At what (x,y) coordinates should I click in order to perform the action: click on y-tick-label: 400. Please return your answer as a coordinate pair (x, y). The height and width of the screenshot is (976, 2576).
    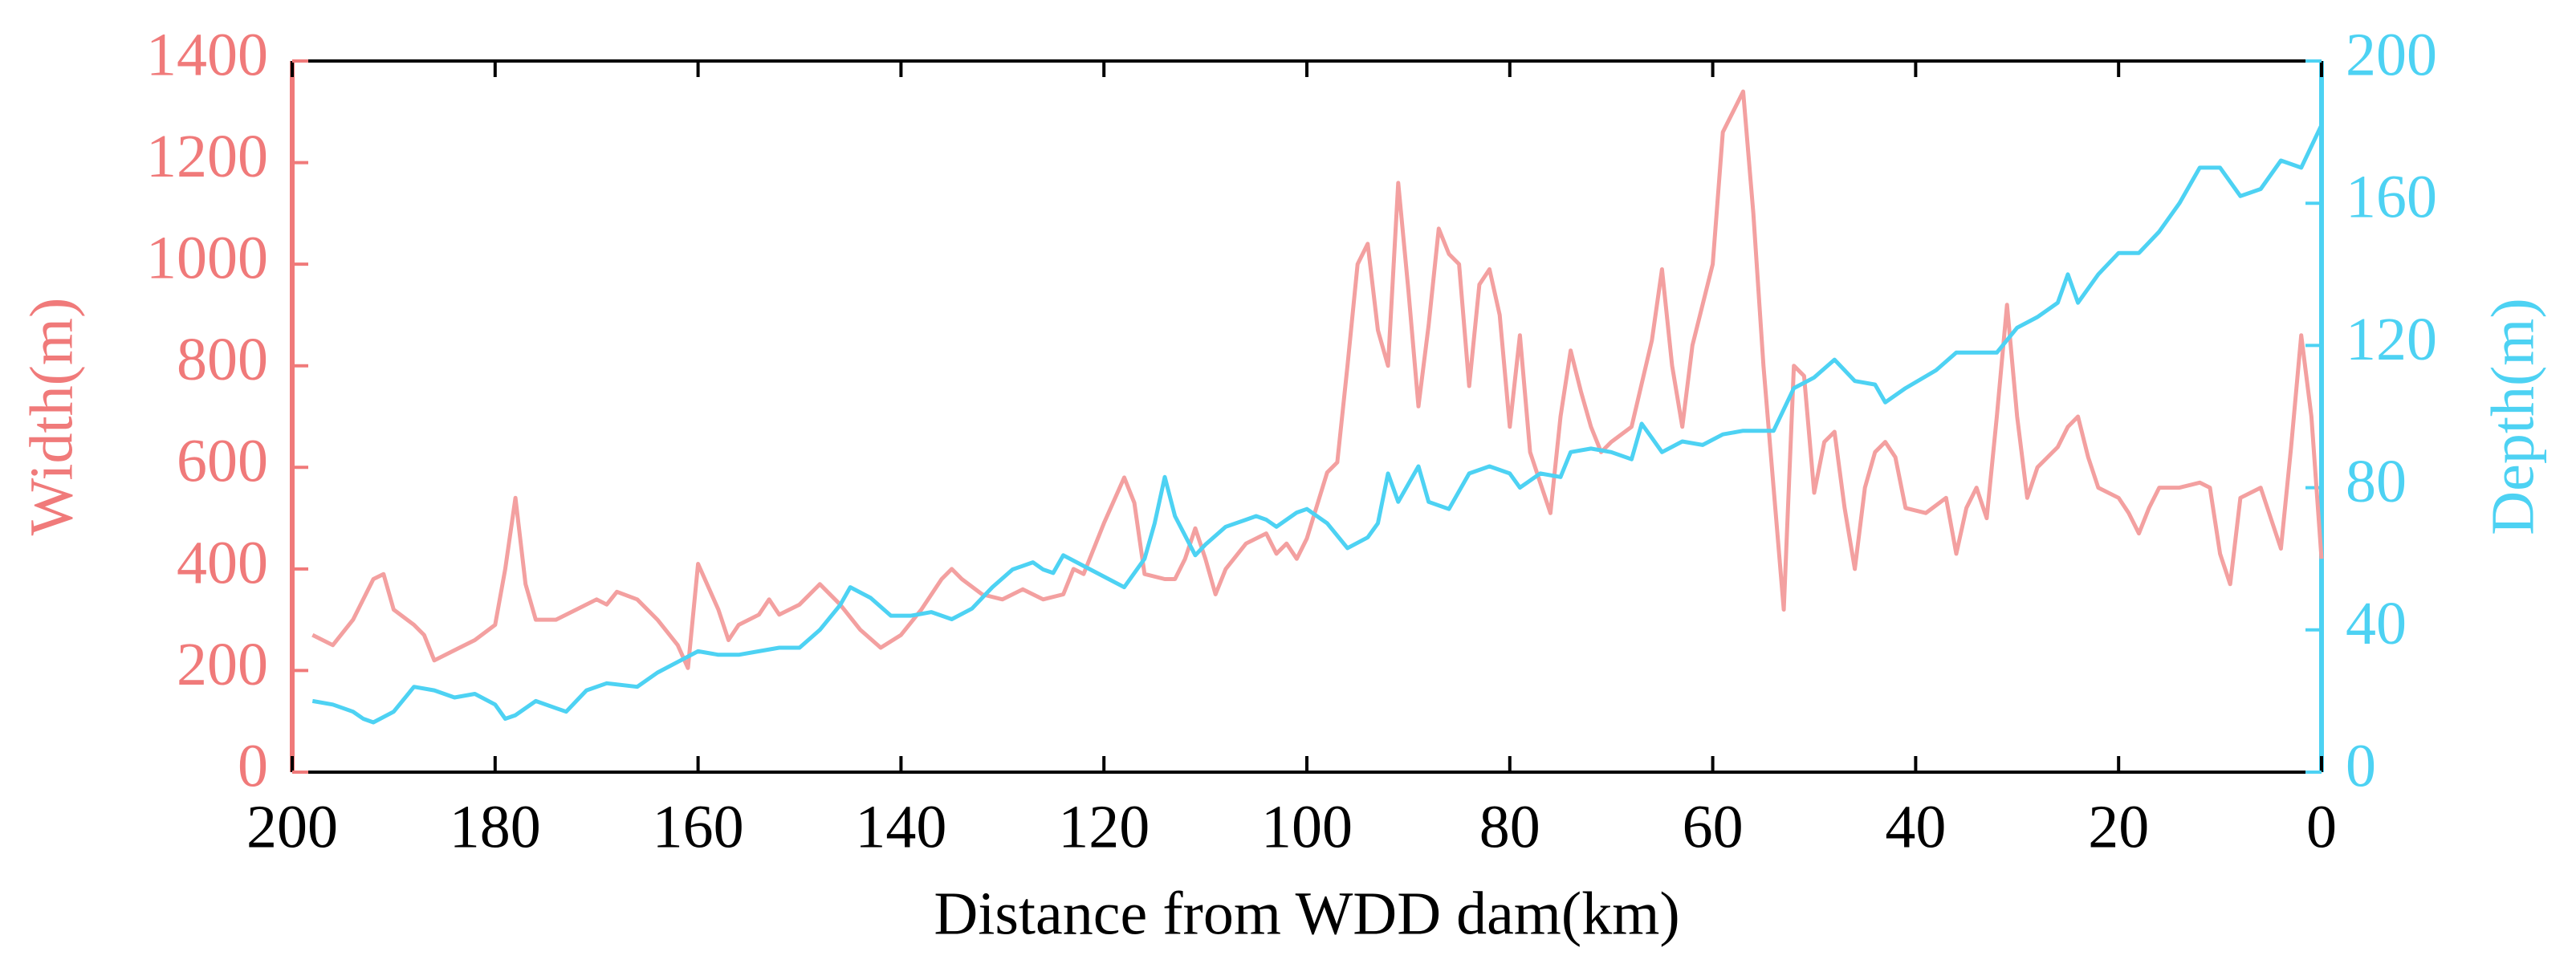
    Looking at the image, I should click on (222, 562).